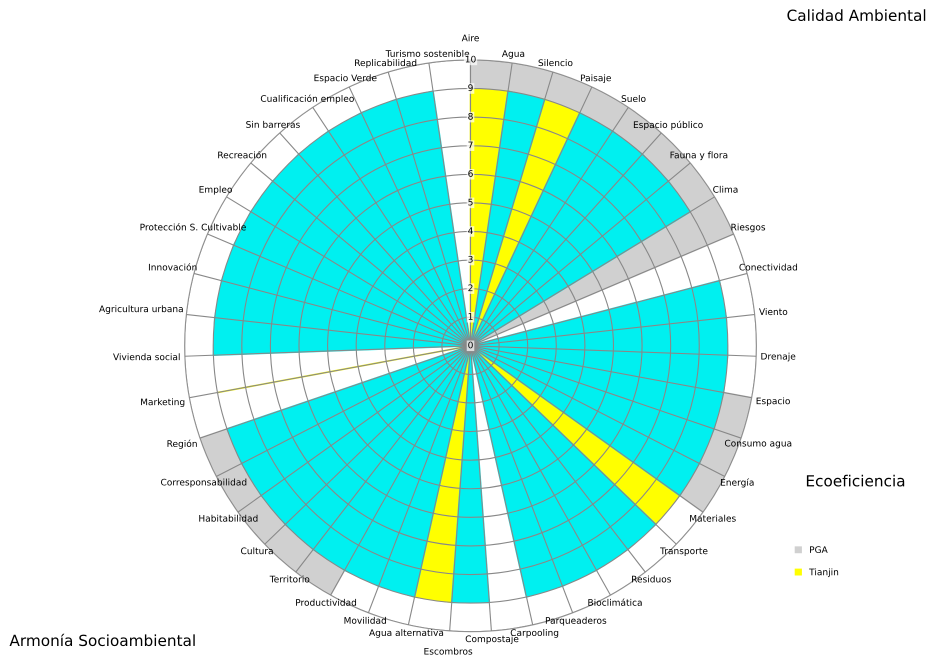 This screenshot has height=665, width=942. What do you see at coordinates (651, 579) in the screenshot?
I see `spoke-label: Residuos` at bounding box center [651, 579].